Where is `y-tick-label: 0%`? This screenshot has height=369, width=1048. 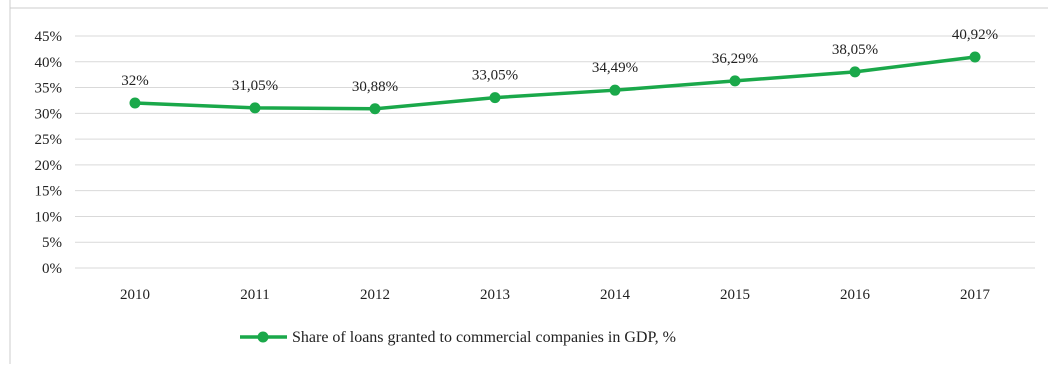
y-tick-label: 0% is located at coordinates (52, 269).